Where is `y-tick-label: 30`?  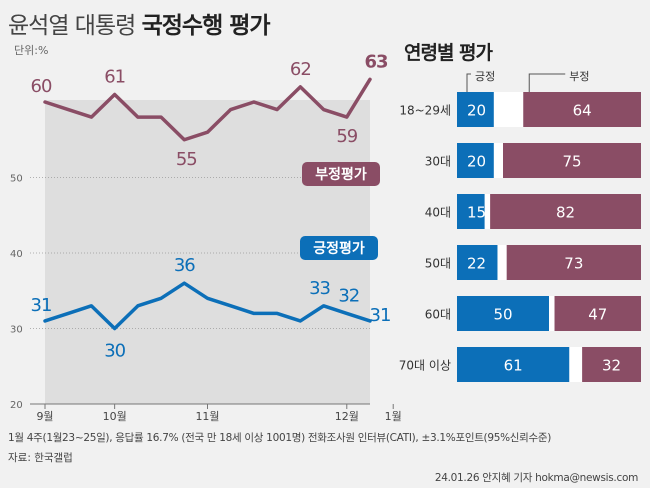
y-tick-label: 30 is located at coordinates (16, 330).